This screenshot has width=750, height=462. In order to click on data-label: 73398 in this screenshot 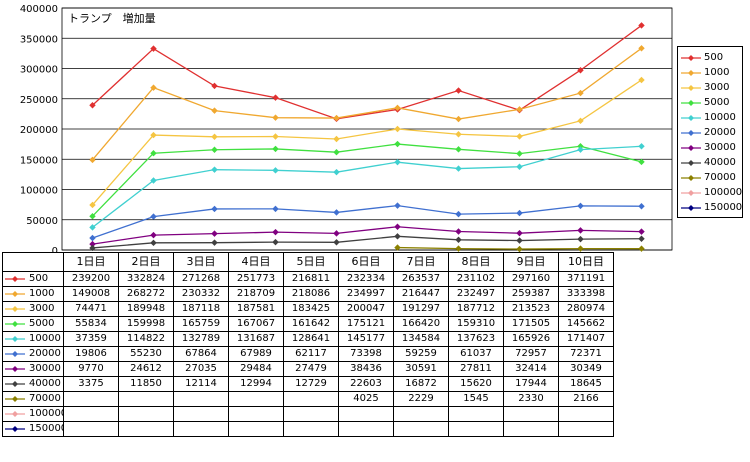, I will do `click(366, 354)`.